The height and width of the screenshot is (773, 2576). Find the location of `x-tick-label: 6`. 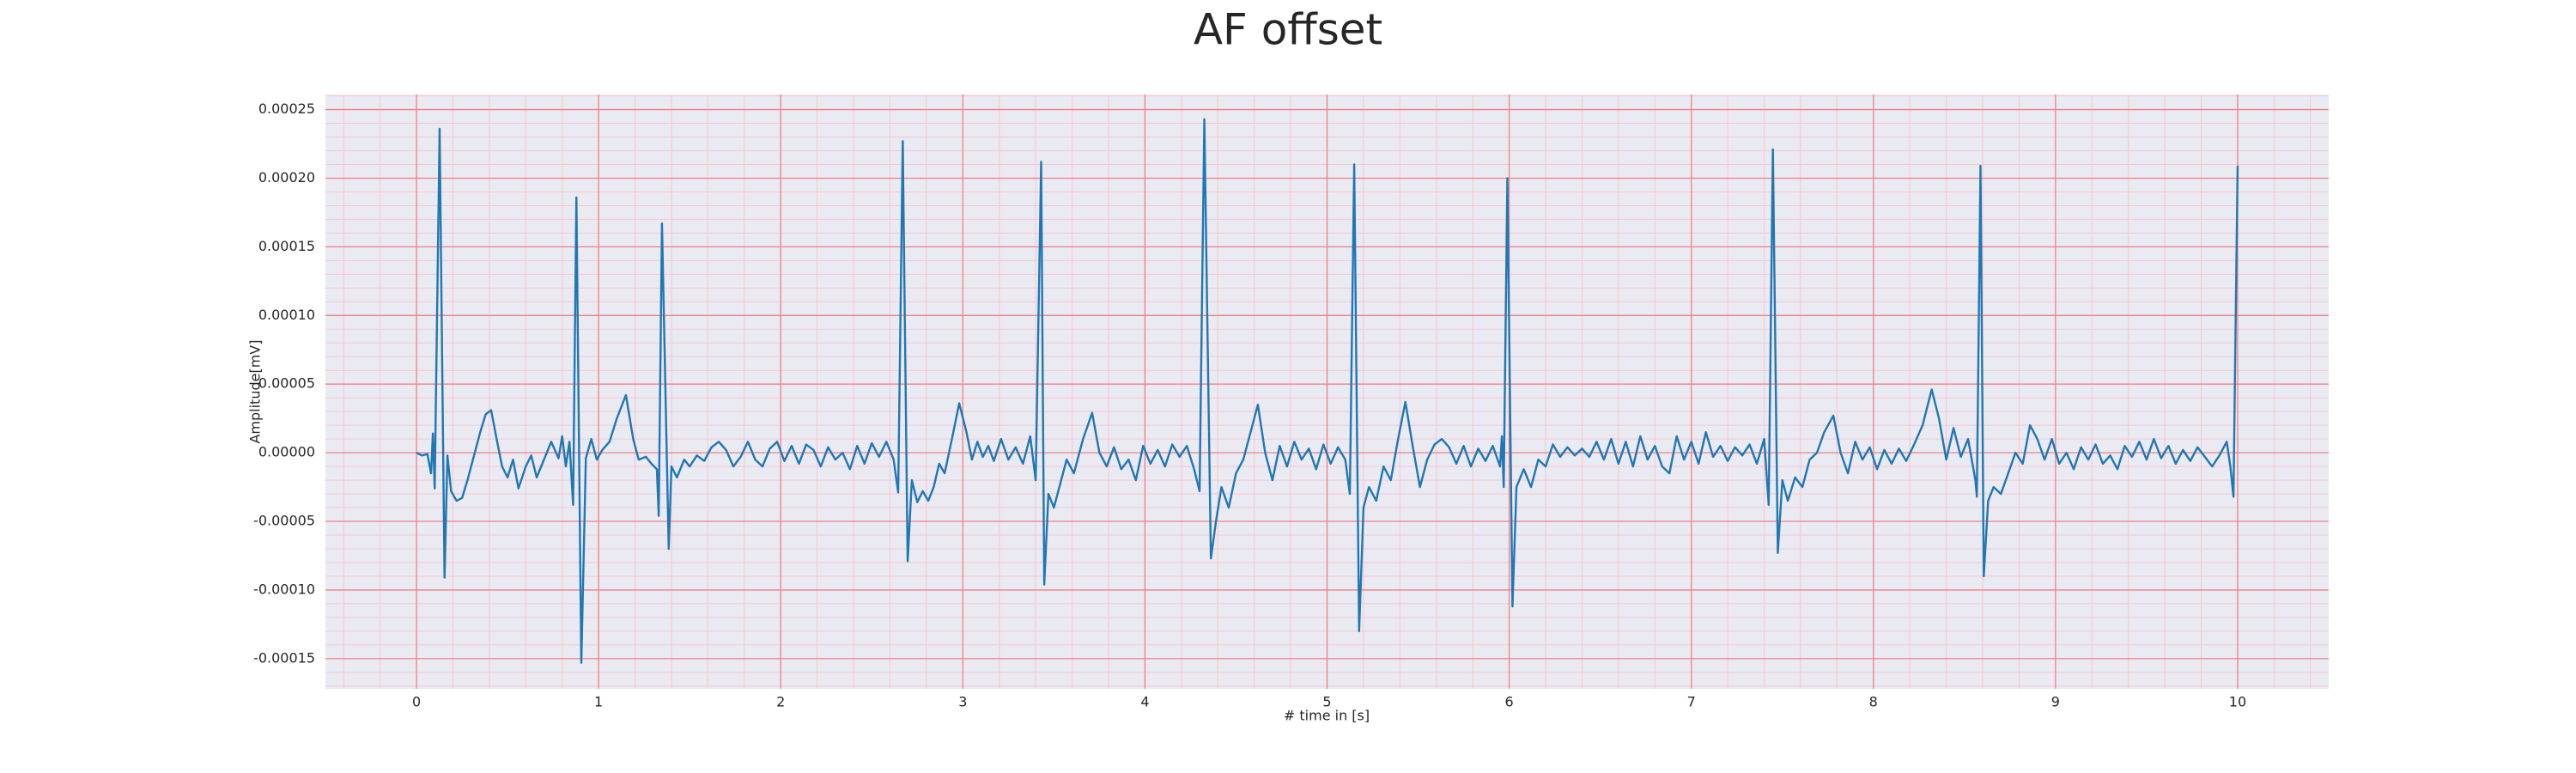

x-tick-label: 6 is located at coordinates (1508, 702).